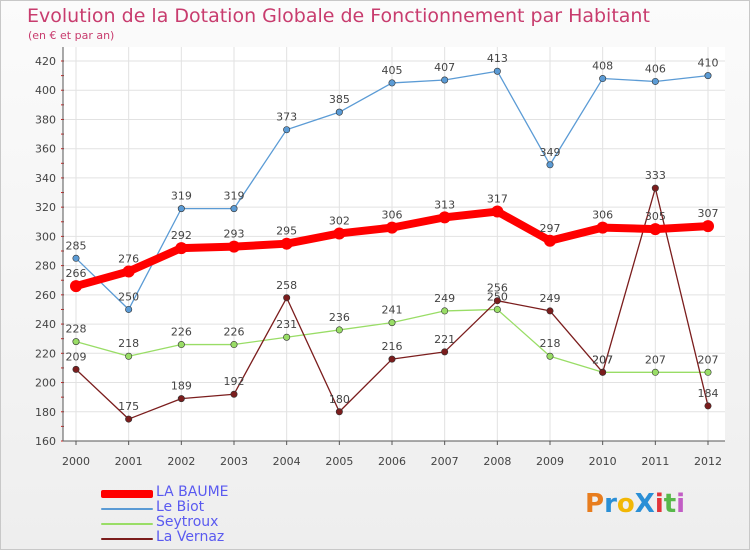 The image size is (750, 550). What do you see at coordinates (45, 266) in the screenshot?
I see `y-tick-label: 280` at bounding box center [45, 266].